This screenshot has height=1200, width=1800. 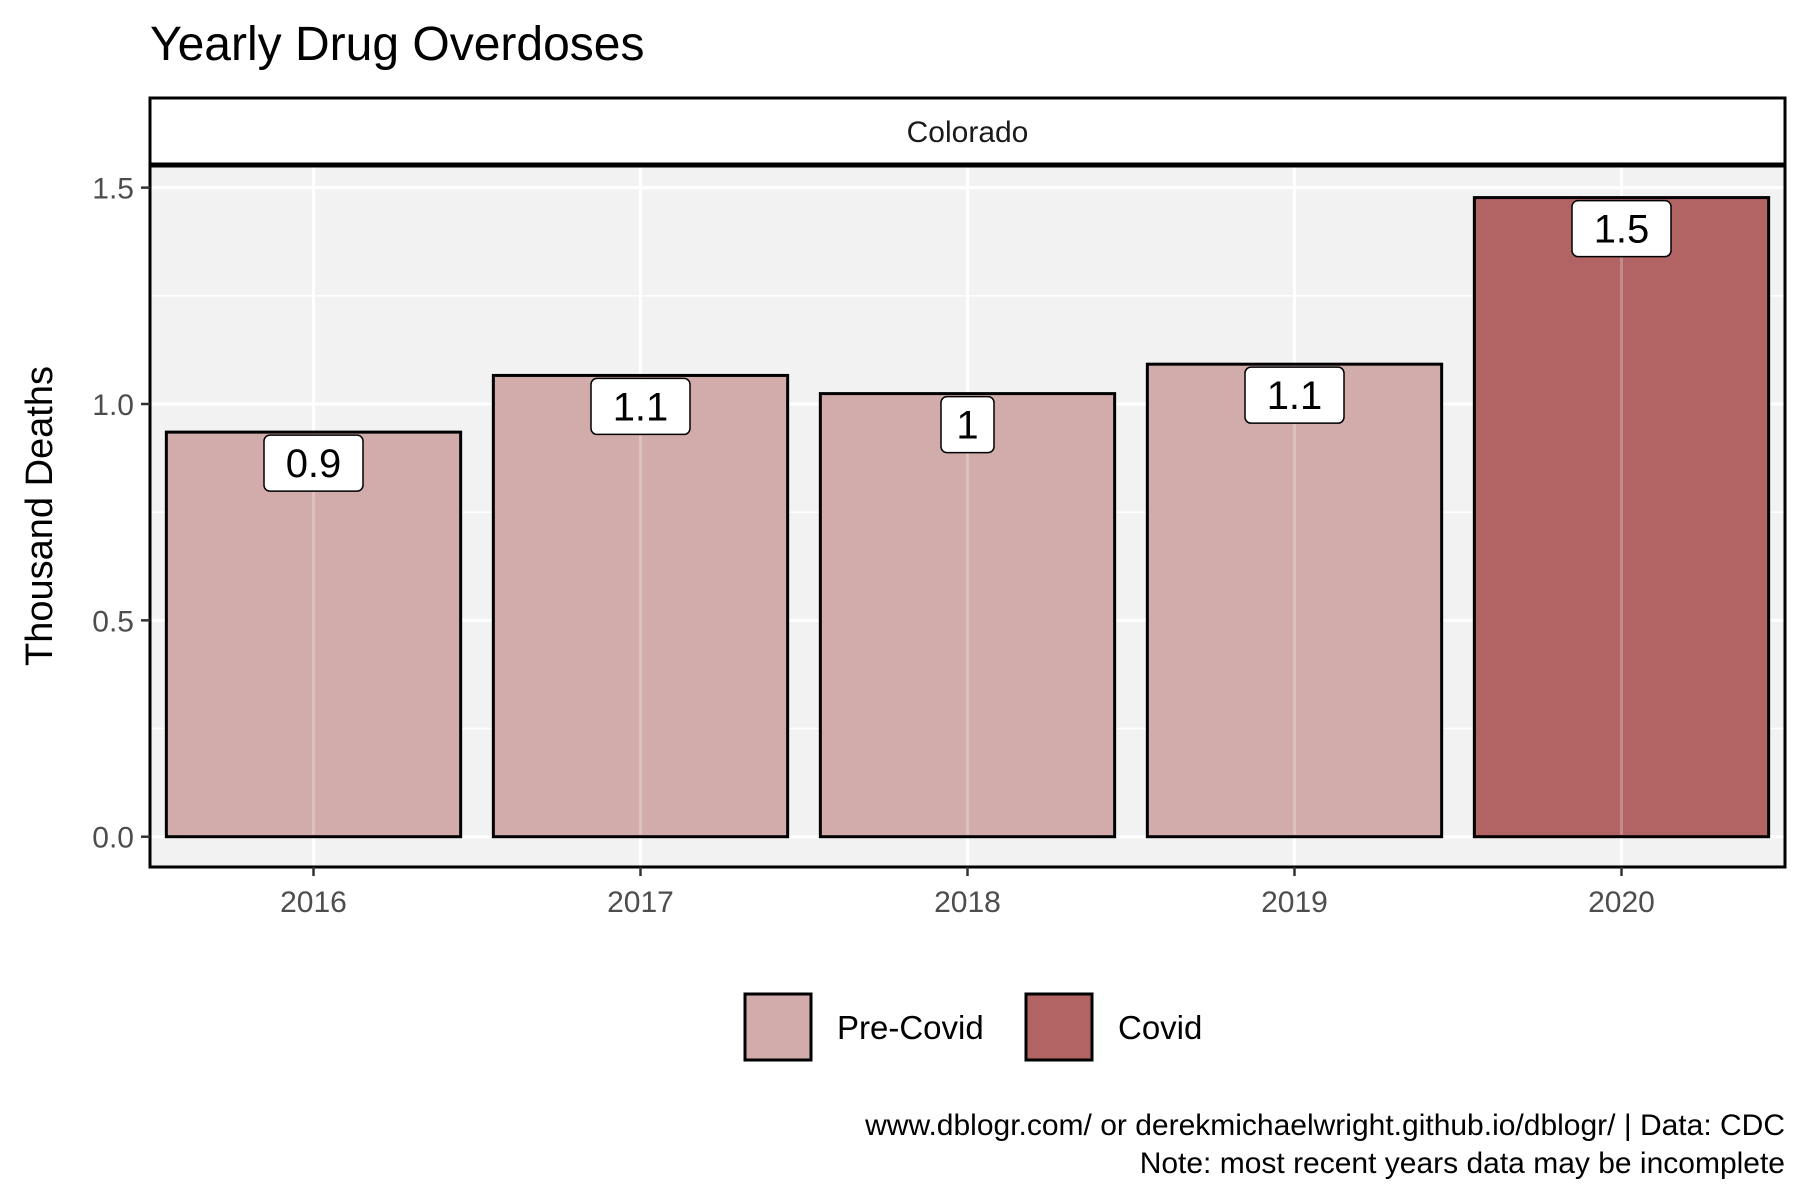 I want to click on x-tick-label: 2016, so click(x=313, y=902).